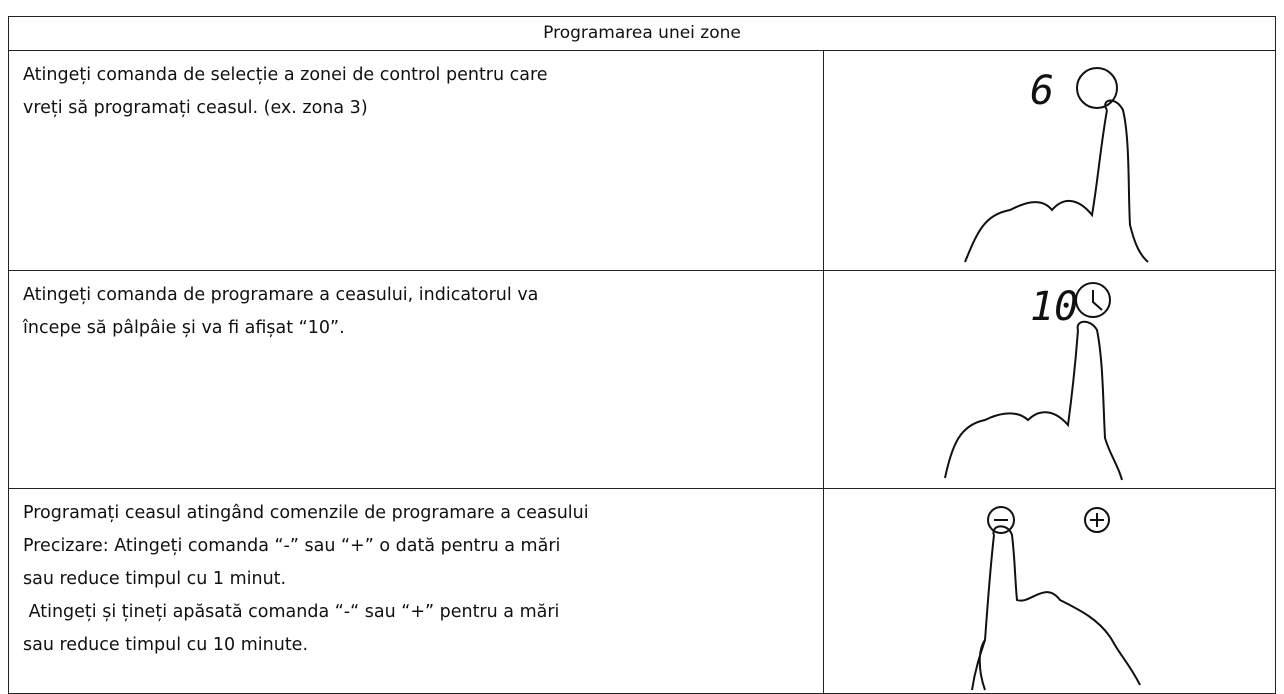 This screenshot has width=1284, height=694. I want to click on display-digit: 6, so click(1042, 91).